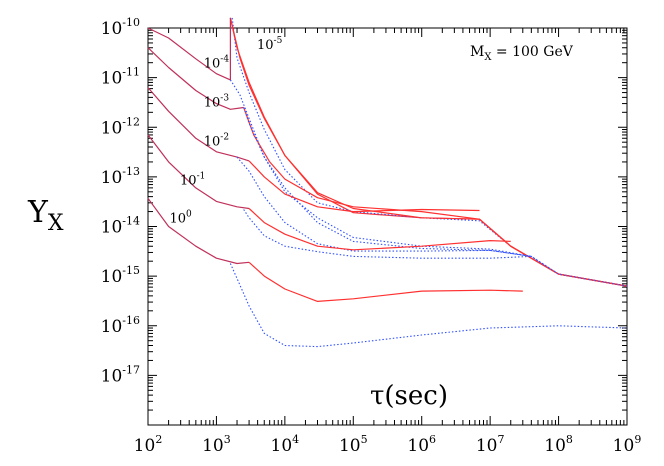 The height and width of the screenshot is (466, 664). Describe the element at coordinates (192, 180) in the screenshot. I see `curve-label: 10-1` at that location.